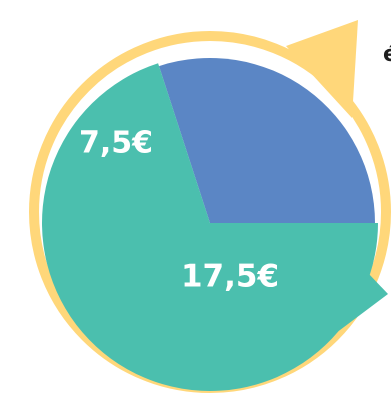 The width and height of the screenshot is (391, 398). I want to click on corner-text: é, so click(387, 54).